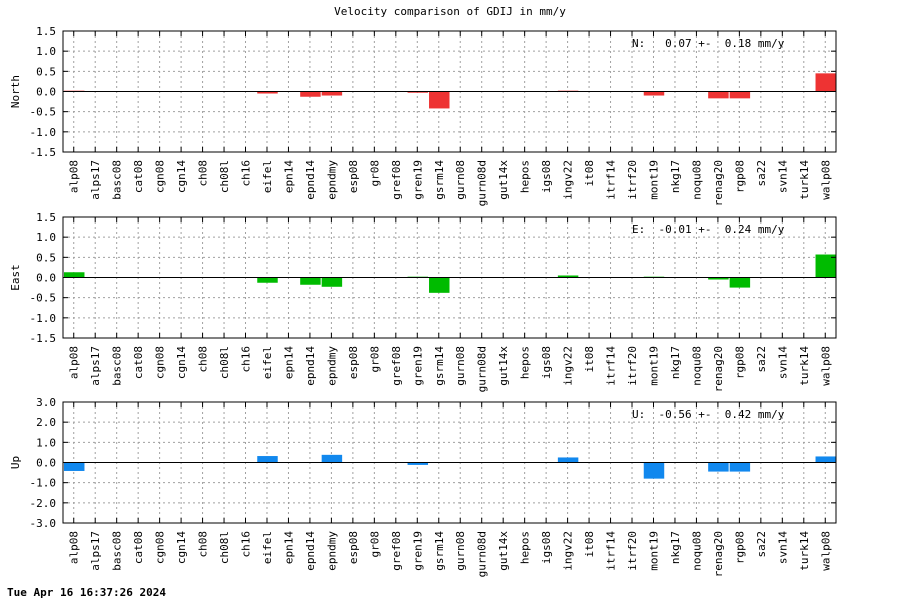 This screenshot has width=900, height=600. I want to click on stat-annotation: U: -0.56 +- 0.42 mm/y, so click(708, 414).